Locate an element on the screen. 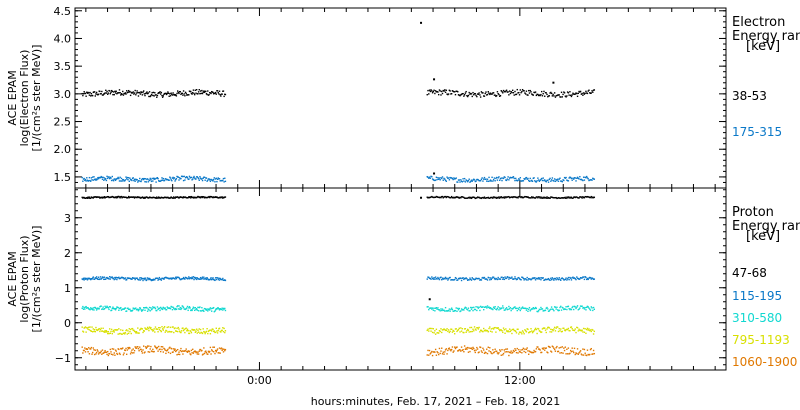  y-axis-label-line: log(Electron Flux) is located at coordinates (24, 98).